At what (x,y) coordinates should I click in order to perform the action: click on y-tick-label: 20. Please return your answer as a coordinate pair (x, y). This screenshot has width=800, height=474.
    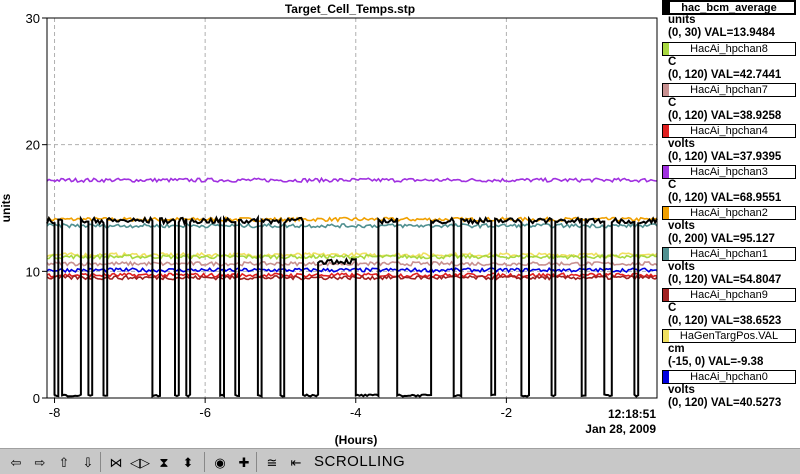
    Looking at the image, I should click on (33, 145).